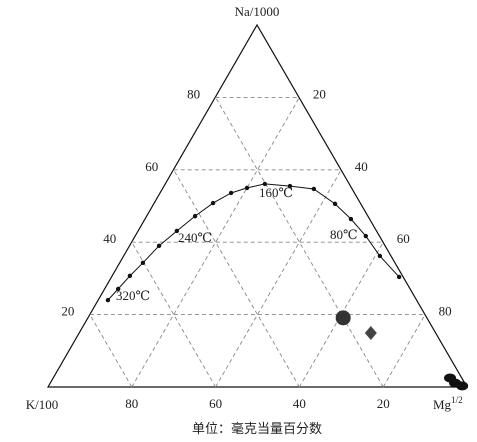  What do you see at coordinates (403, 238) in the screenshot?
I see `mg-tick-label: 60` at bounding box center [403, 238].